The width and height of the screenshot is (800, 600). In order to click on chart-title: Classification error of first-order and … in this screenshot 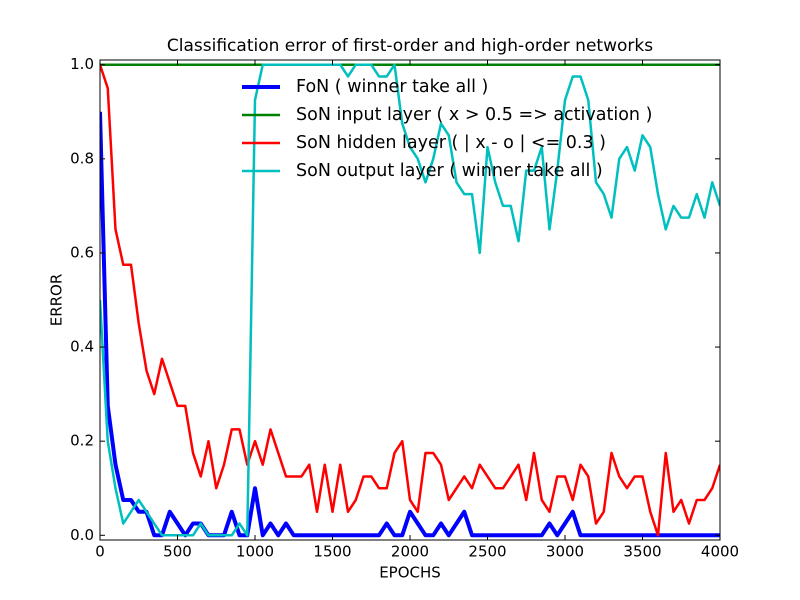, I will do `click(410, 46)`.